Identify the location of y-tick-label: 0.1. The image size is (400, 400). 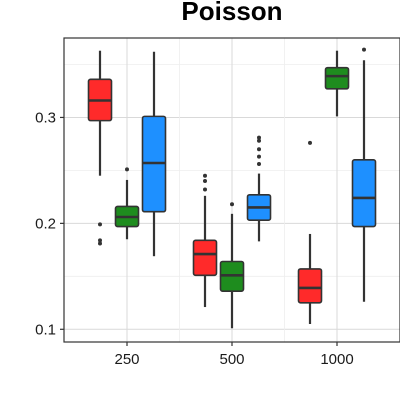
(45, 329).